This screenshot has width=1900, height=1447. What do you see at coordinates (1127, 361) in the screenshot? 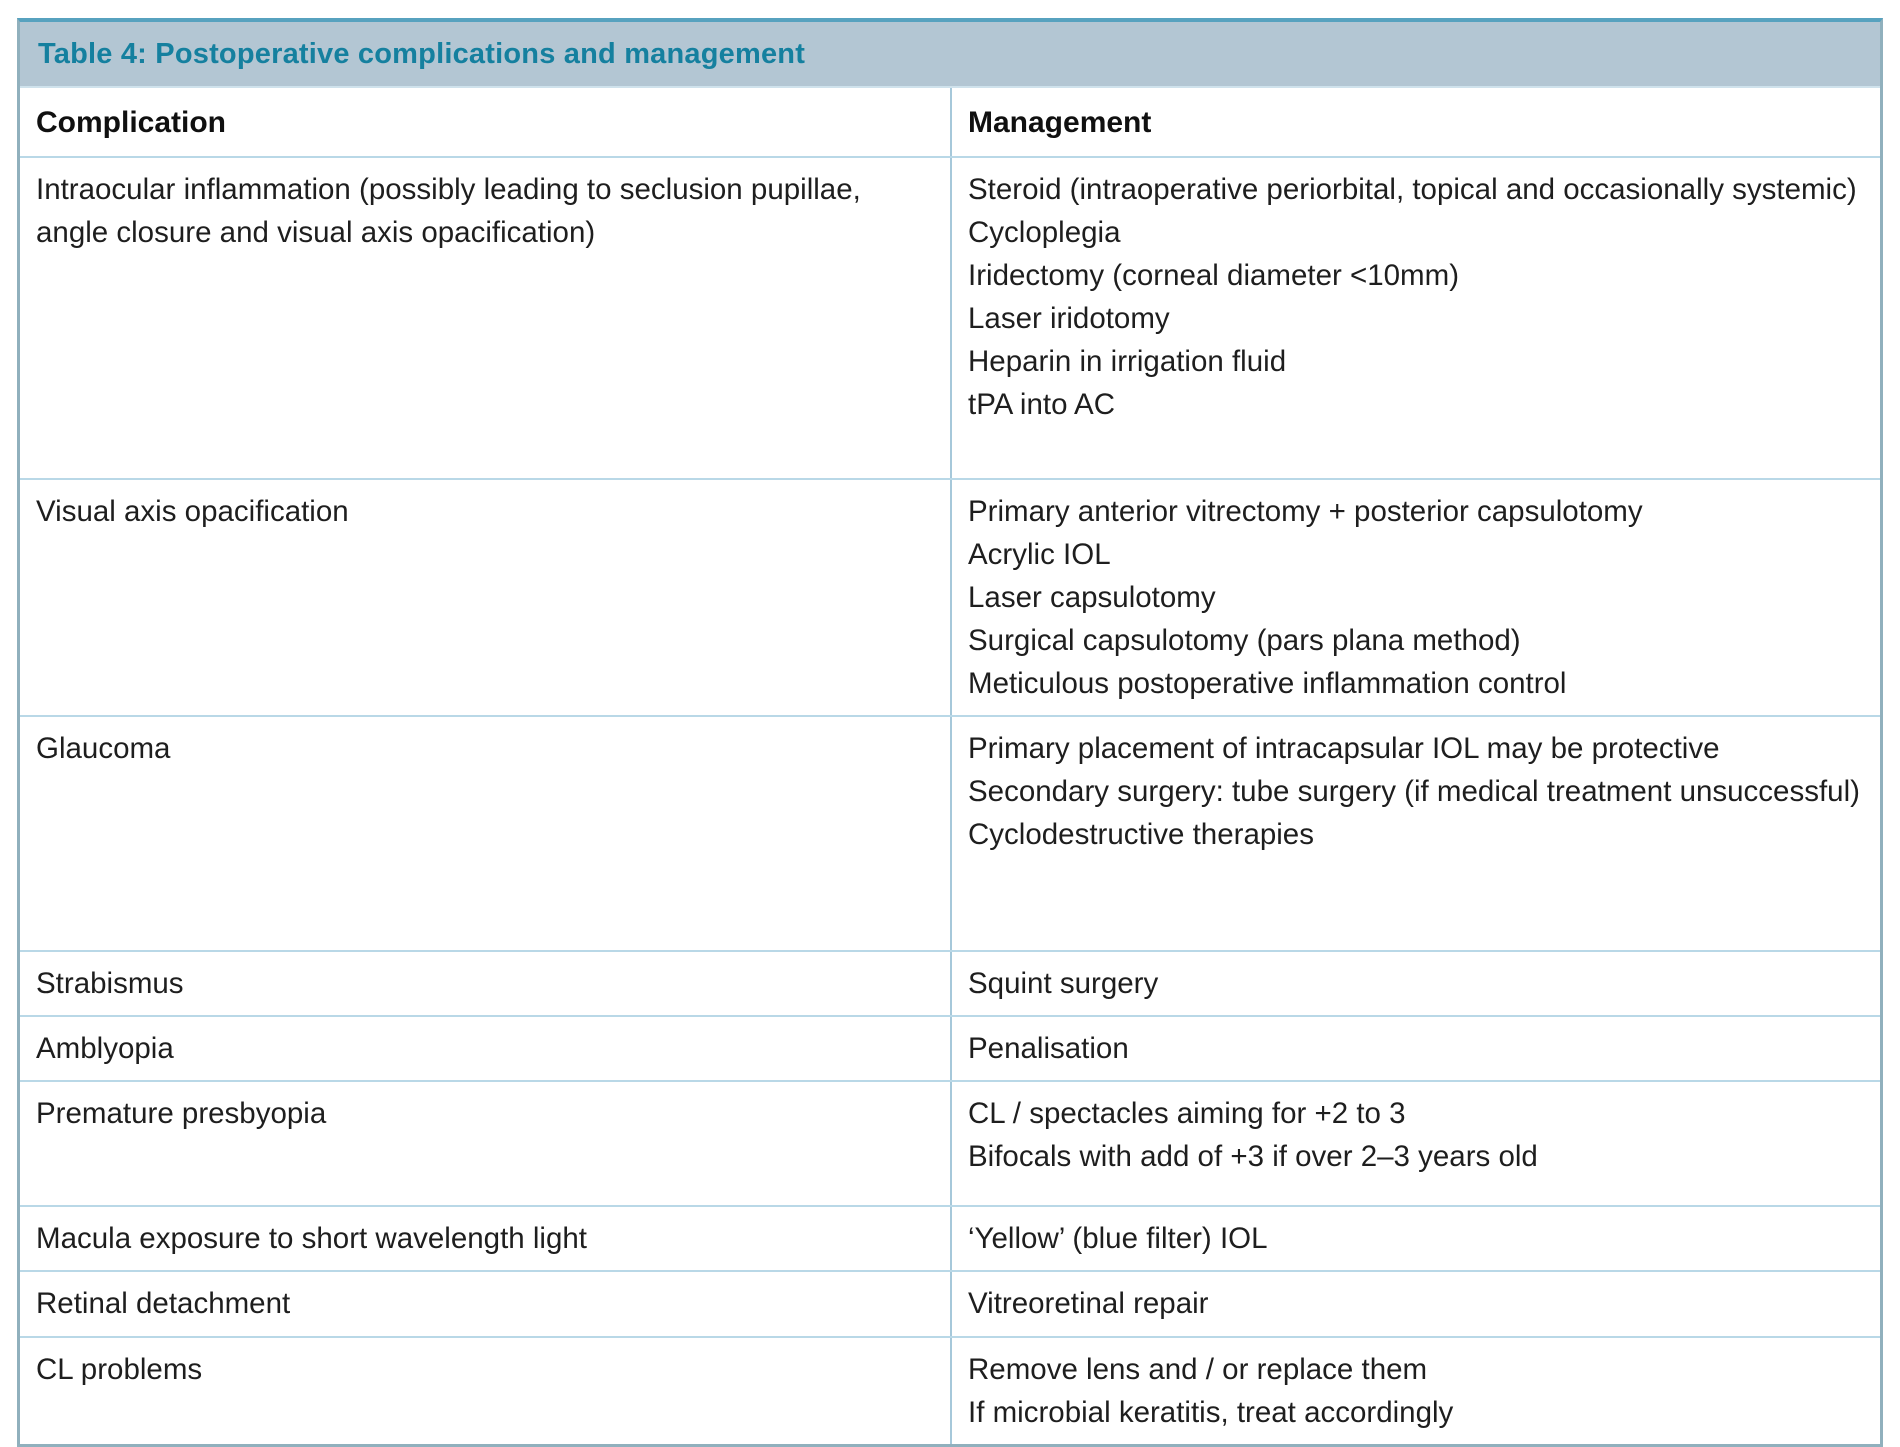
I see `management-line: Heparin in irrigation fluid` at bounding box center [1127, 361].